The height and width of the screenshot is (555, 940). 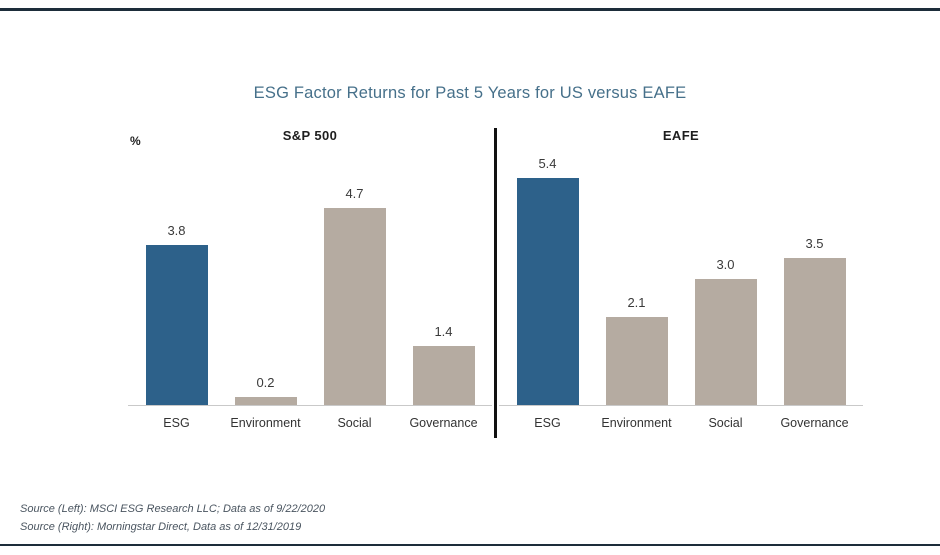 I want to click on bar-value-label: 5.4, so click(x=547, y=163).